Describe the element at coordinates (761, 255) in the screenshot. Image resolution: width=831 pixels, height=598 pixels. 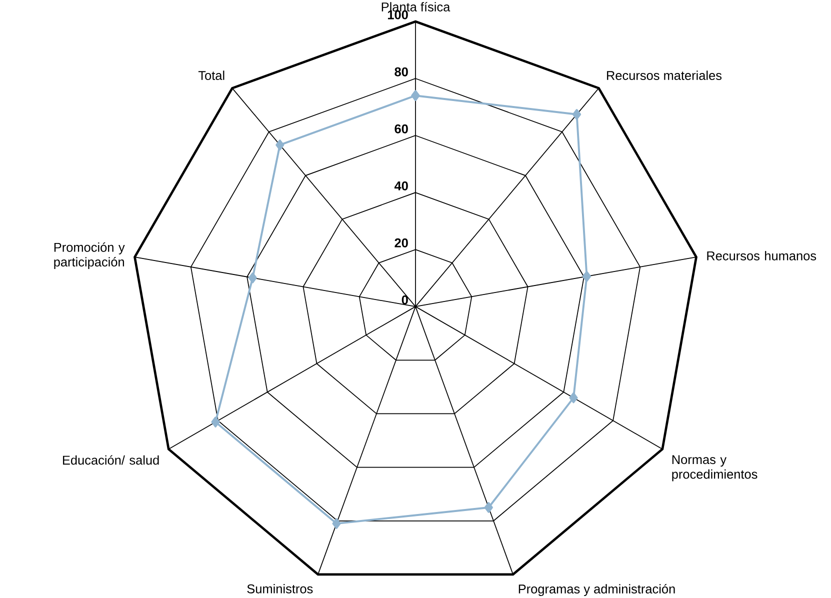
I see `spoke-label: Recursos humanos` at that location.